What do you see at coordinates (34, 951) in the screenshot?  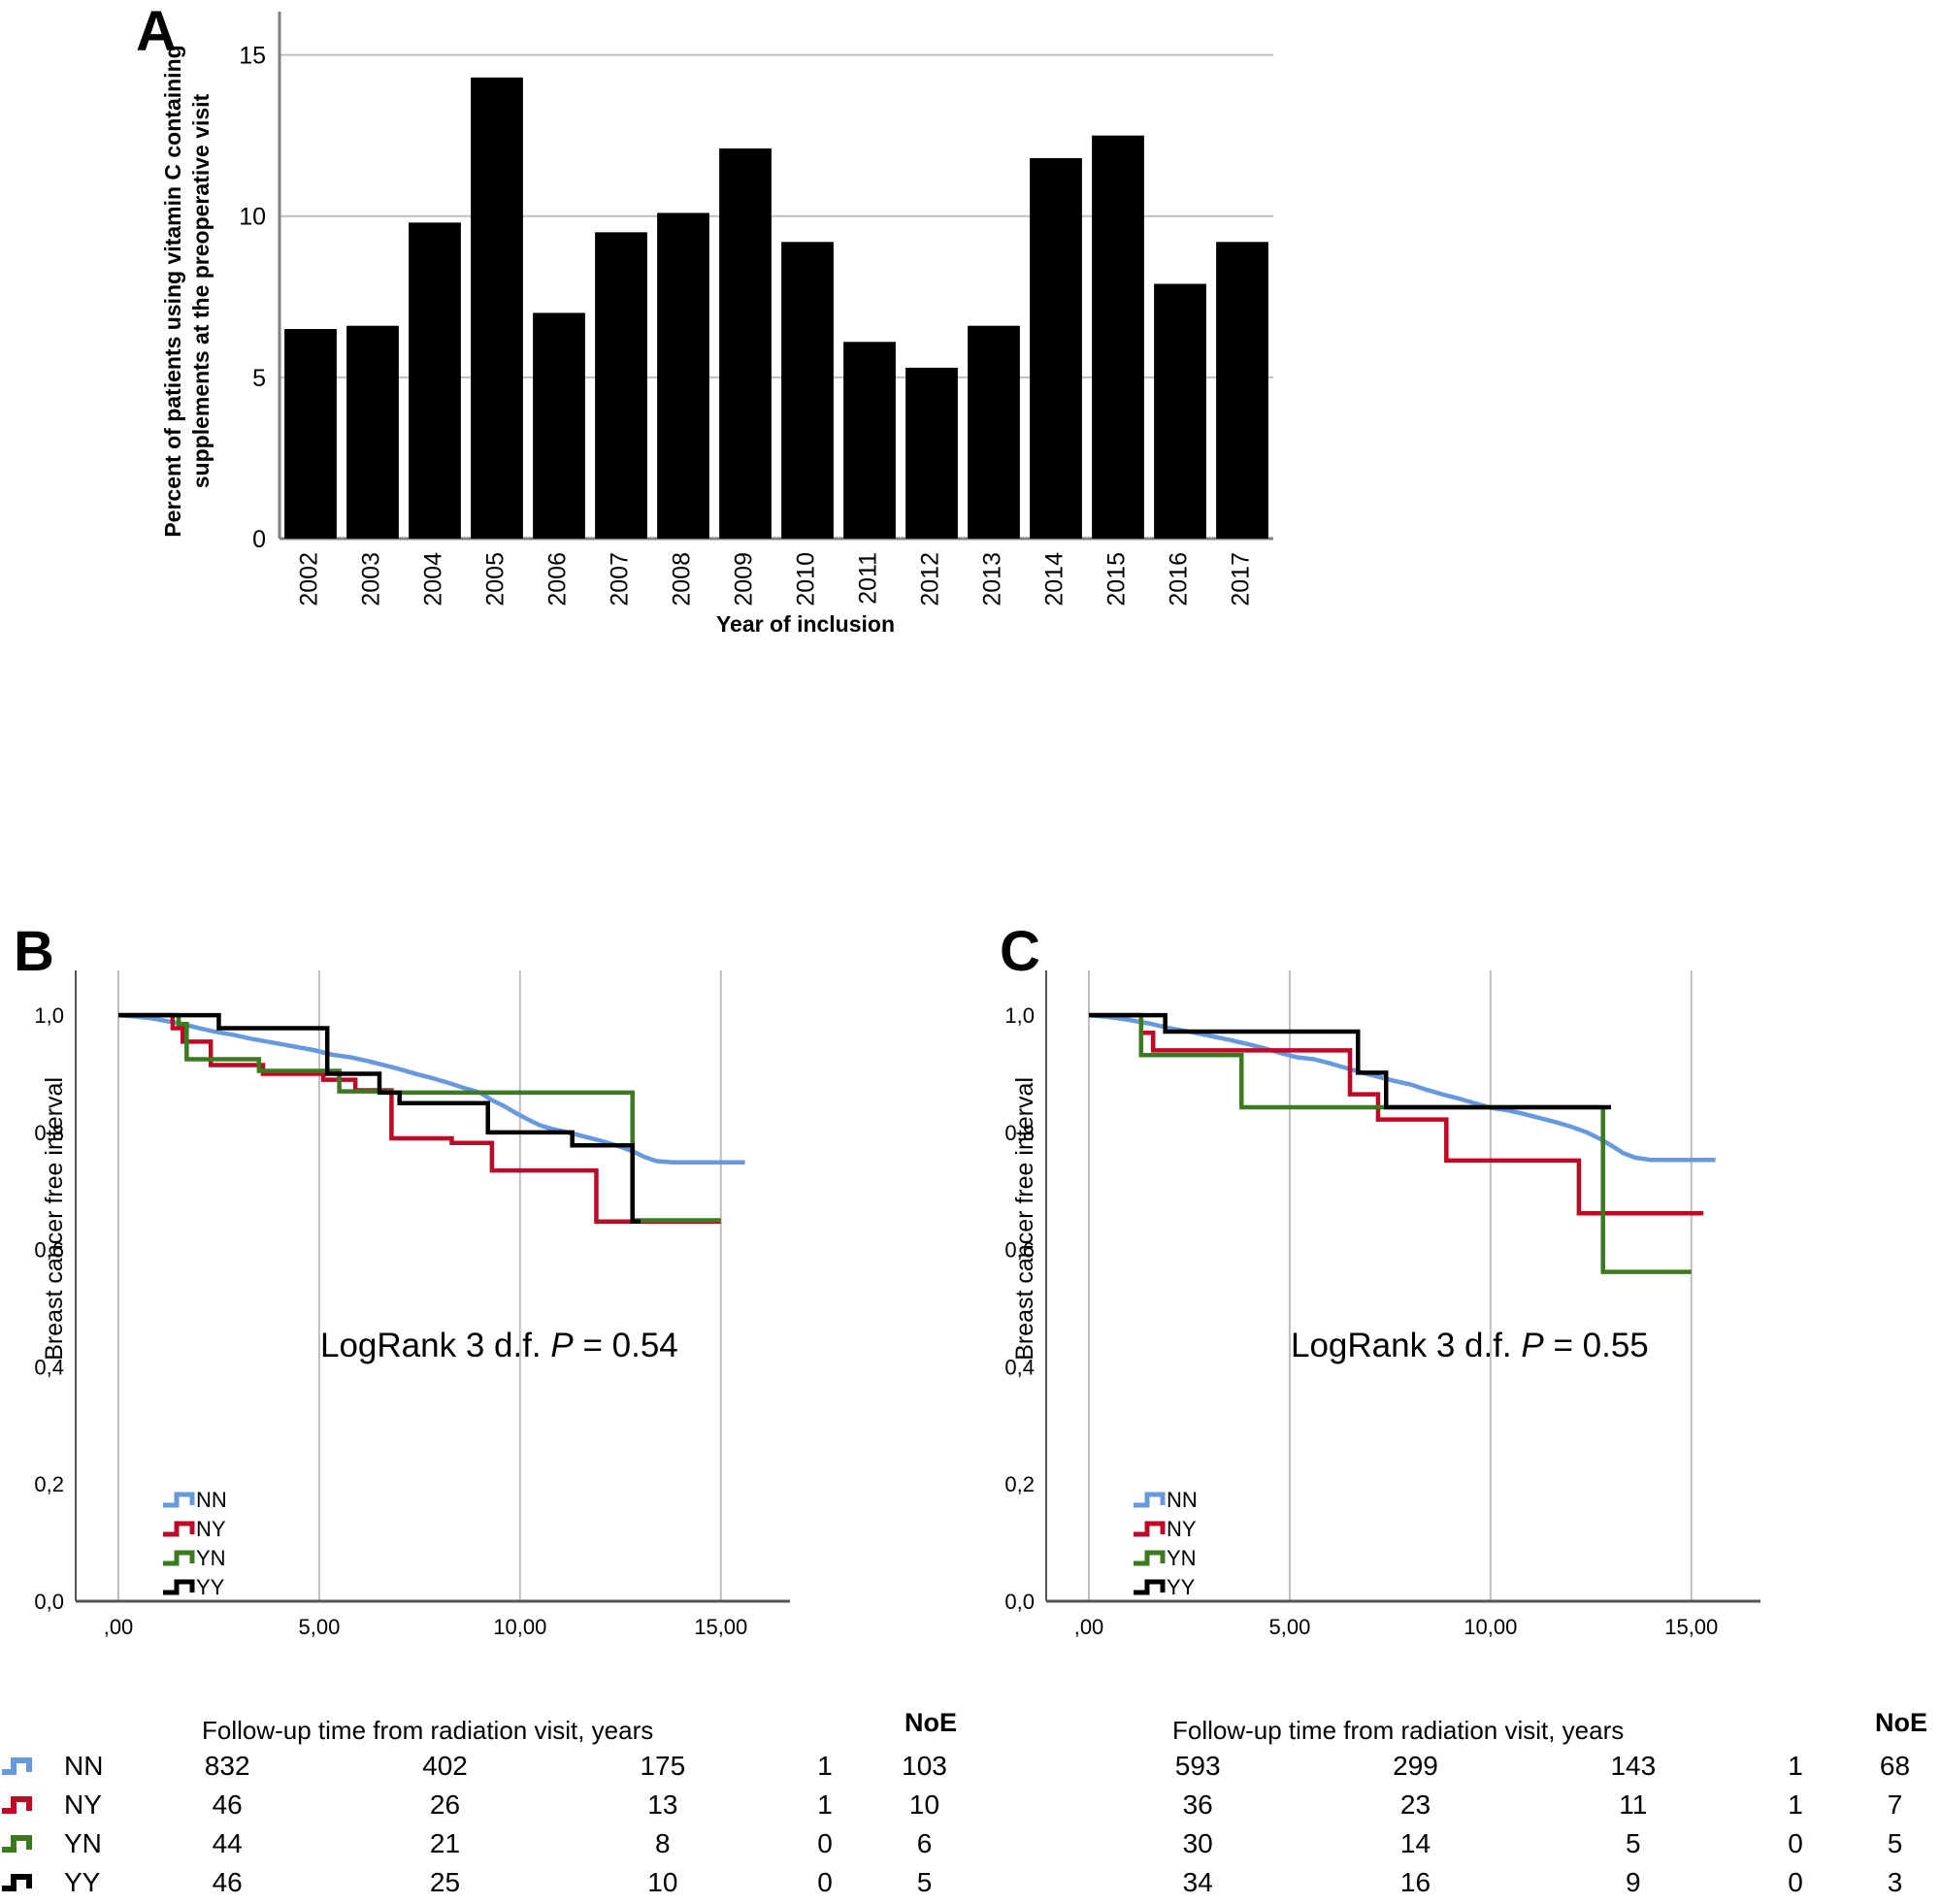 I see `panel-b-label: B` at bounding box center [34, 951].